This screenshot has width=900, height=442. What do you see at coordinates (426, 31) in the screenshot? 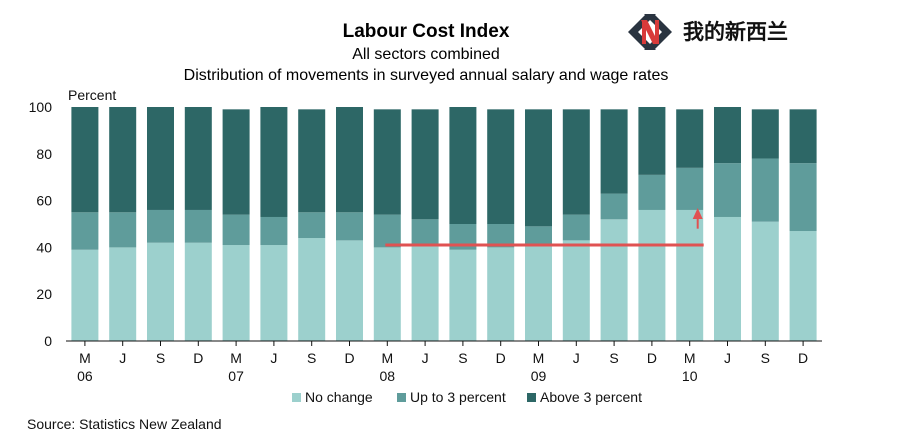
I see `chart-title: Labour Cost Index` at bounding box center [426, 31].